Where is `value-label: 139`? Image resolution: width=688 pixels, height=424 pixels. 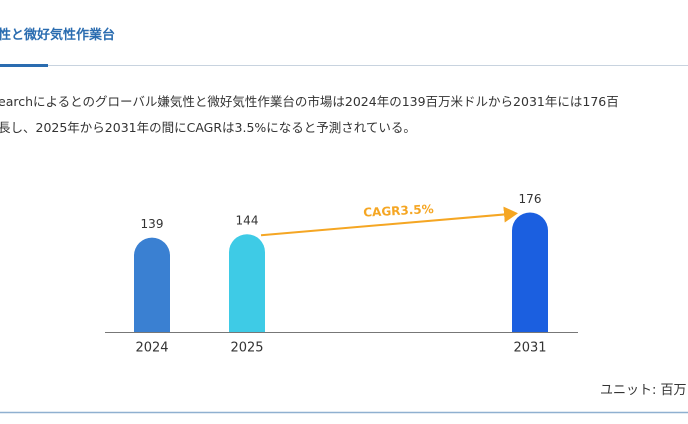
value-label: 139 is located at coordinates (152, 224).